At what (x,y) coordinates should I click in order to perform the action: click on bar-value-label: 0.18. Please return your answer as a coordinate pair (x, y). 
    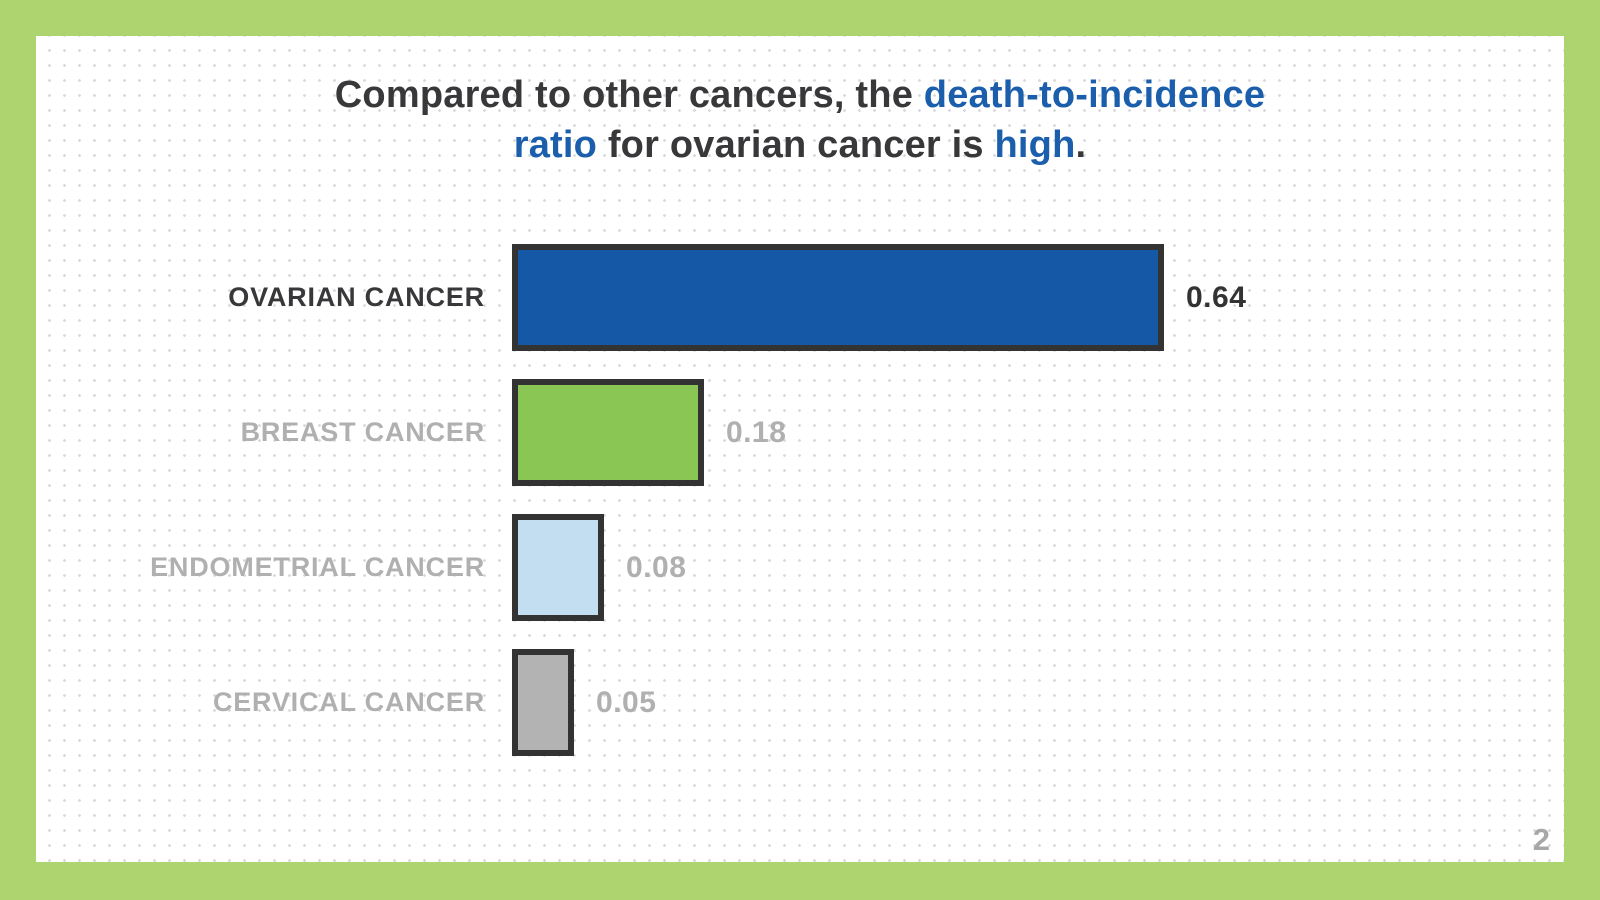
    Looking at the image, I should click on (756, 432).